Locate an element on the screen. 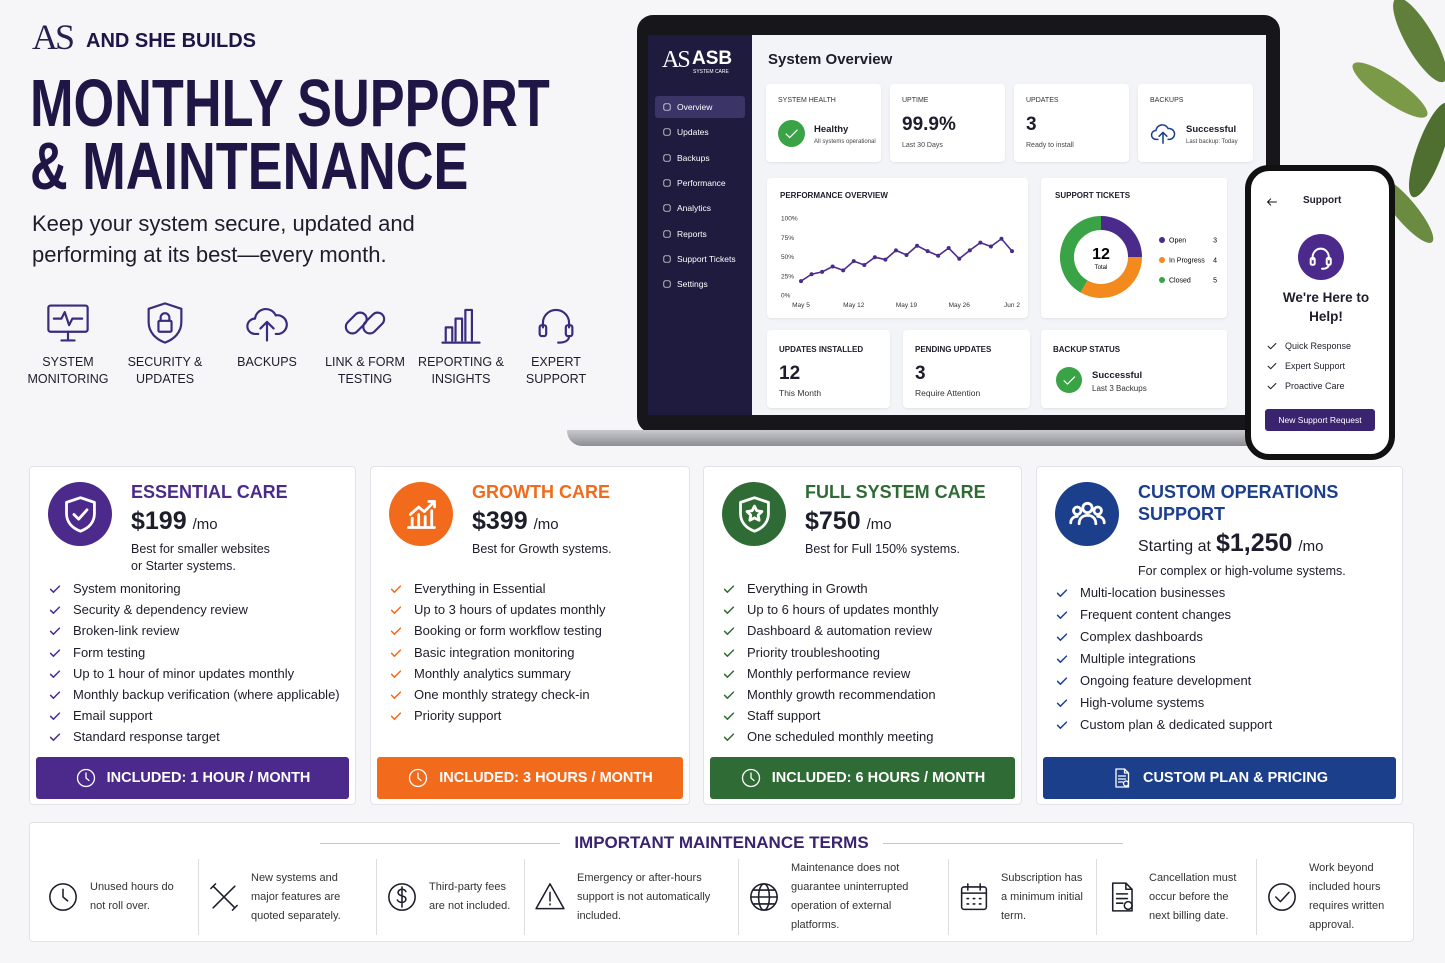 This screenshot has height=963, width=1445. phone-item: Proactive Care is located at coordinates (1315, 386).